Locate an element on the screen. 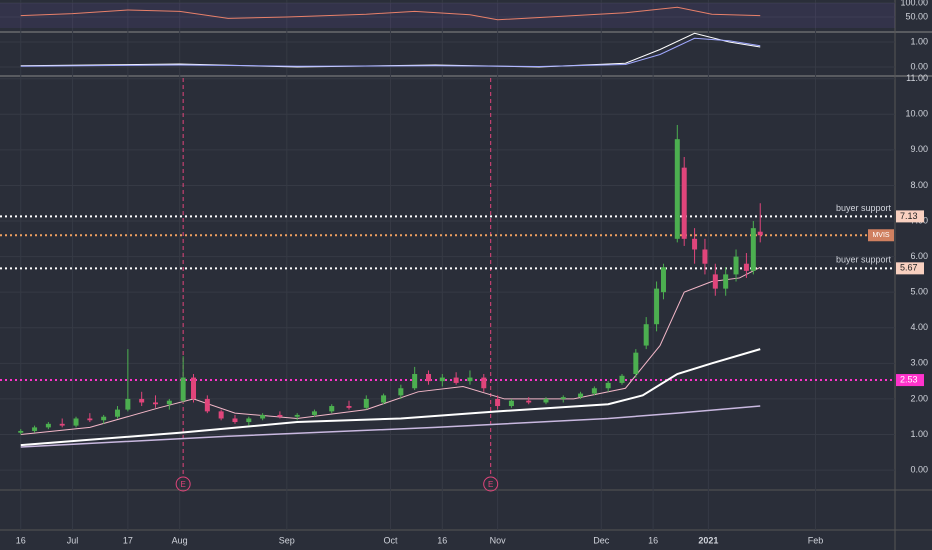 The image size is (932, 550). rsi-line is located at coordinates (390, 13).